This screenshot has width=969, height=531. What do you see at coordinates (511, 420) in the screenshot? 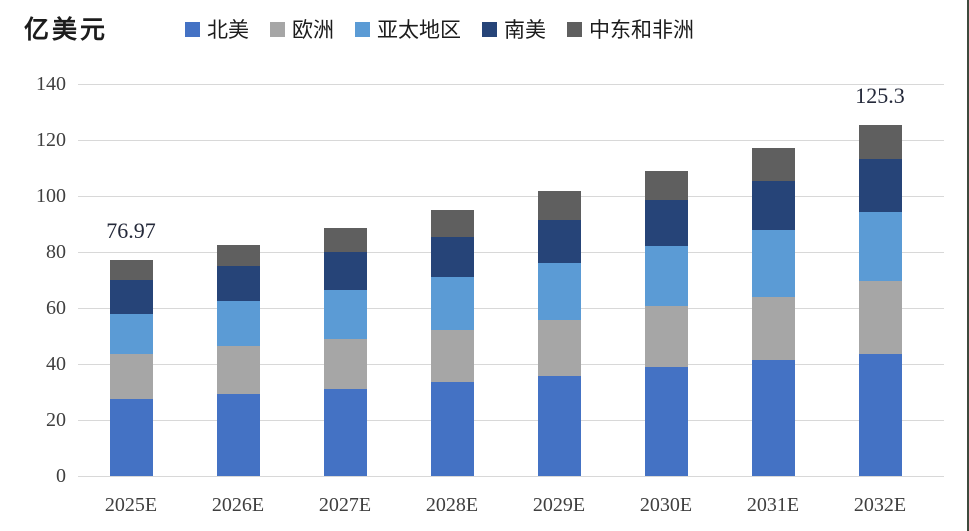
I see `gridline-y20` at bounding box center [511, 420].